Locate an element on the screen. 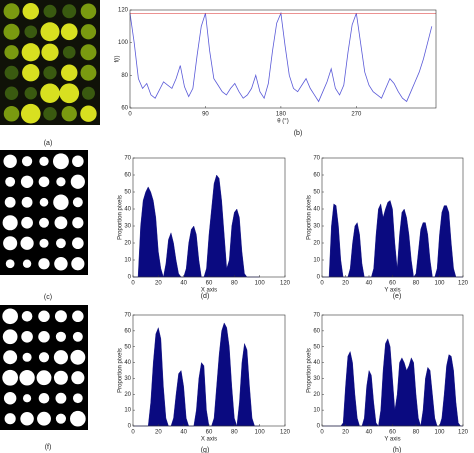  x-tick-label: 90 is located at coordinates (205, 115).